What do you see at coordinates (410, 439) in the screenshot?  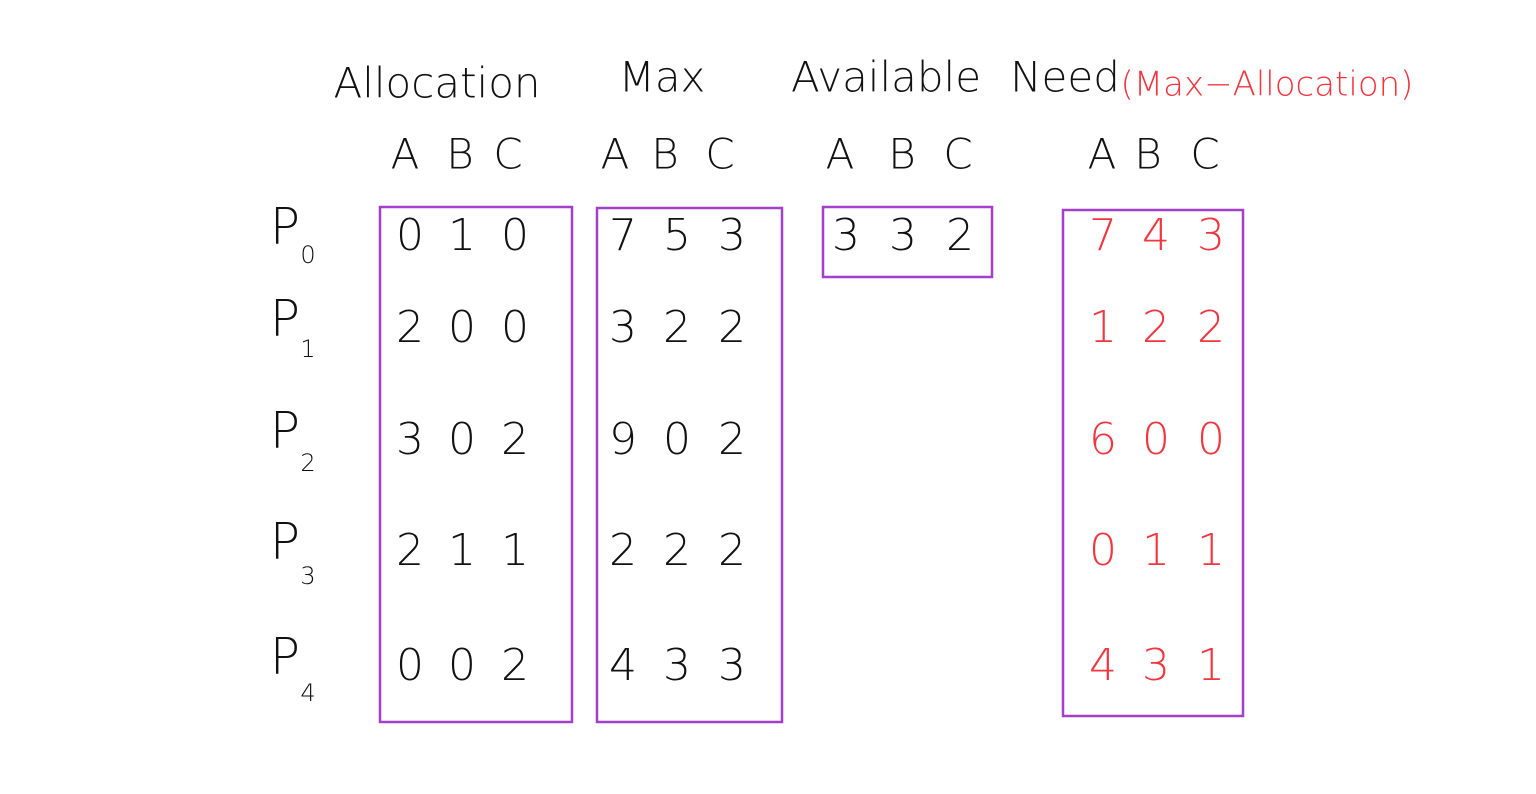 I see `allocation-value: 3` at bounding box center [410, 439].